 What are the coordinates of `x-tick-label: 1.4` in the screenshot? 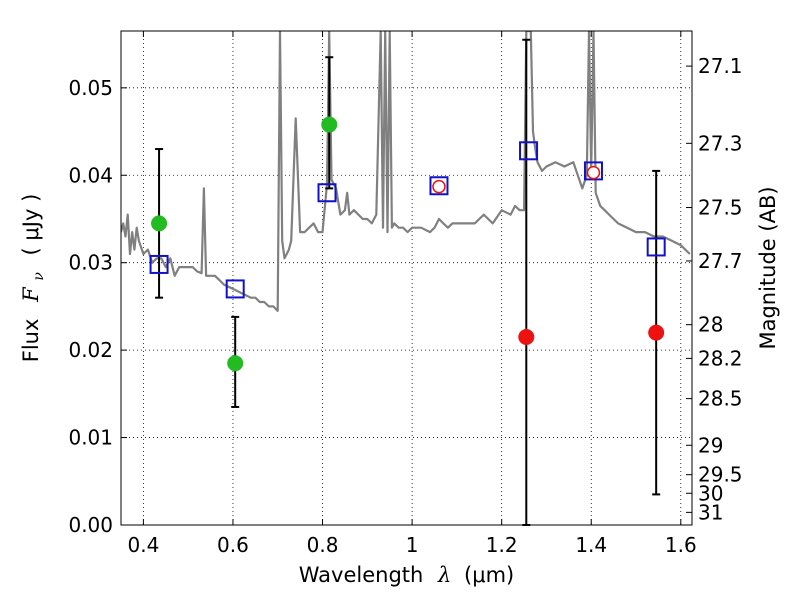 It's located at (591, 545).